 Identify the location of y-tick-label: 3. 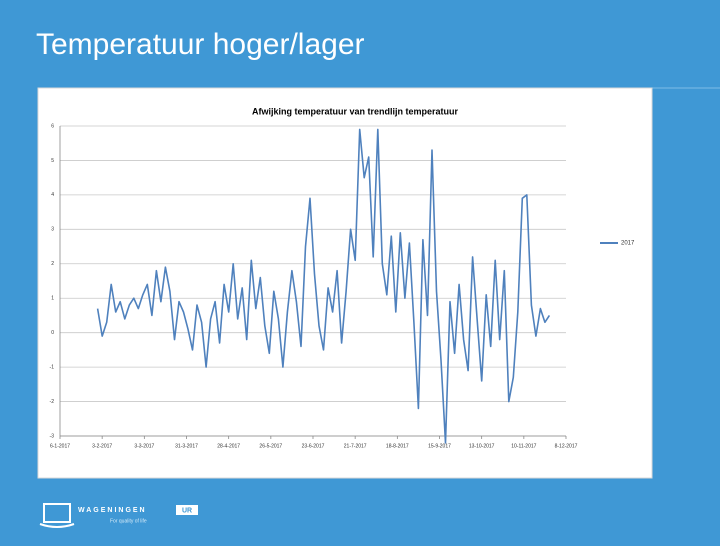
(52, 230).